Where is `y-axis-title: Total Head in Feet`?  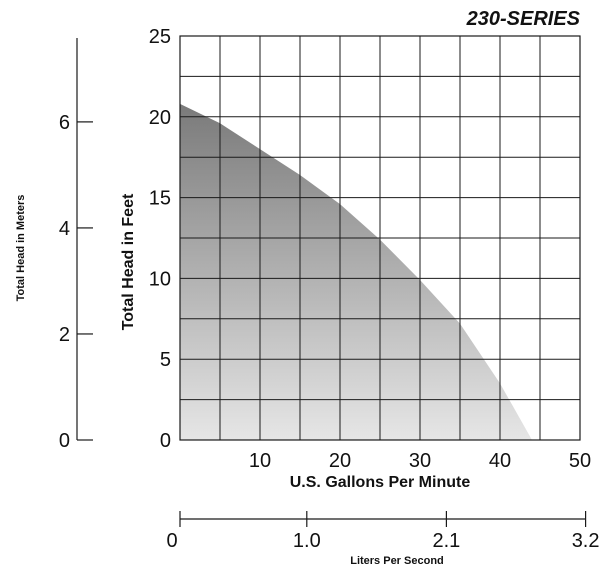
y-axis-title: Total Head in Feet is located at coordinates (128, 261).